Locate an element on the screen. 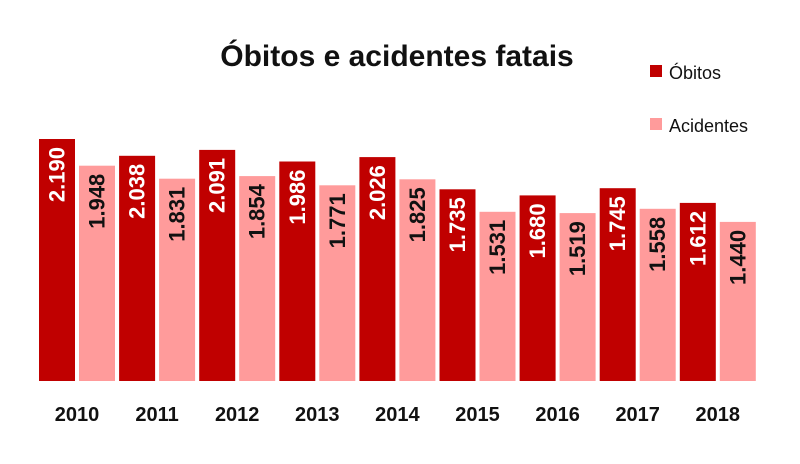 The image size is (800, 464). data-label-obitos-2014: 2.026 is located at coordinates (377, 192).